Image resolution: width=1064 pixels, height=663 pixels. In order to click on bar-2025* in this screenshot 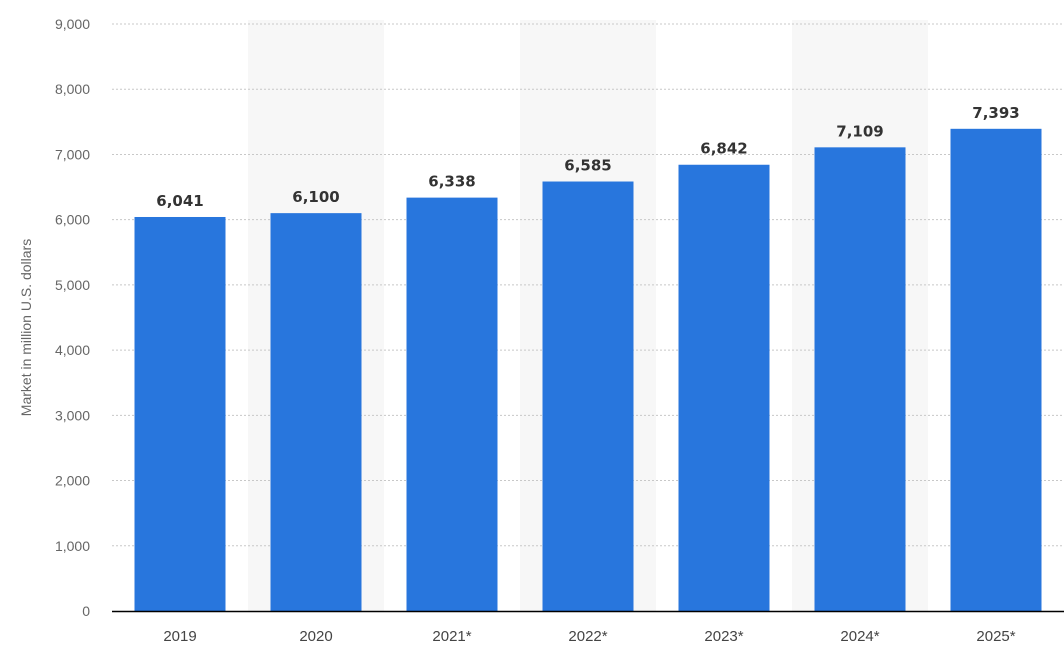, I will do `click(996, 369)`.